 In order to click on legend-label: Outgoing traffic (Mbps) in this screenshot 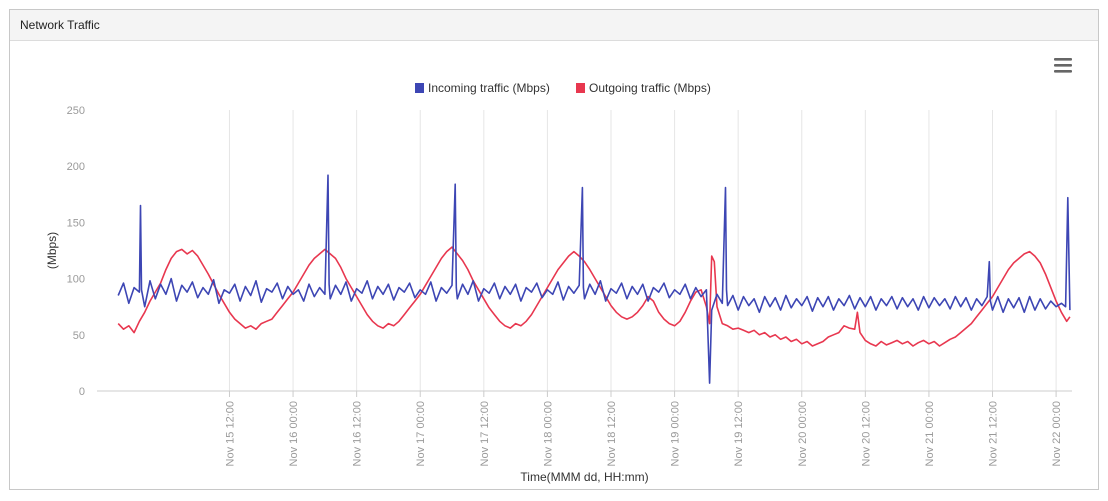, I will do `click(650, 88)`.